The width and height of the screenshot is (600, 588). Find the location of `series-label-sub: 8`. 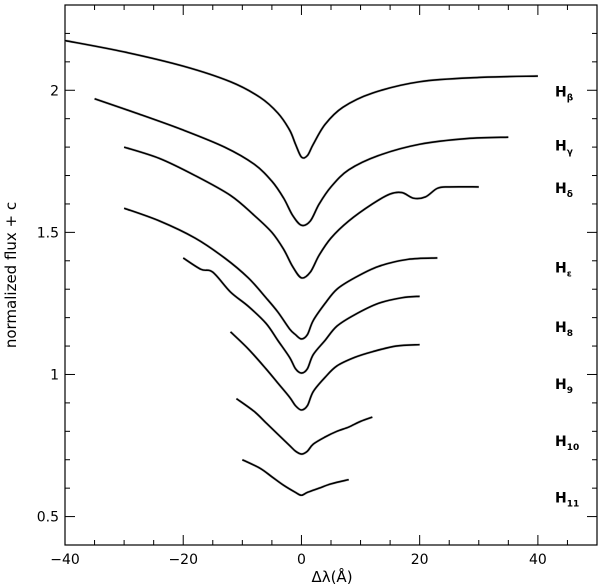

series-label-sub: 8 is located at coordinates (570, 334).